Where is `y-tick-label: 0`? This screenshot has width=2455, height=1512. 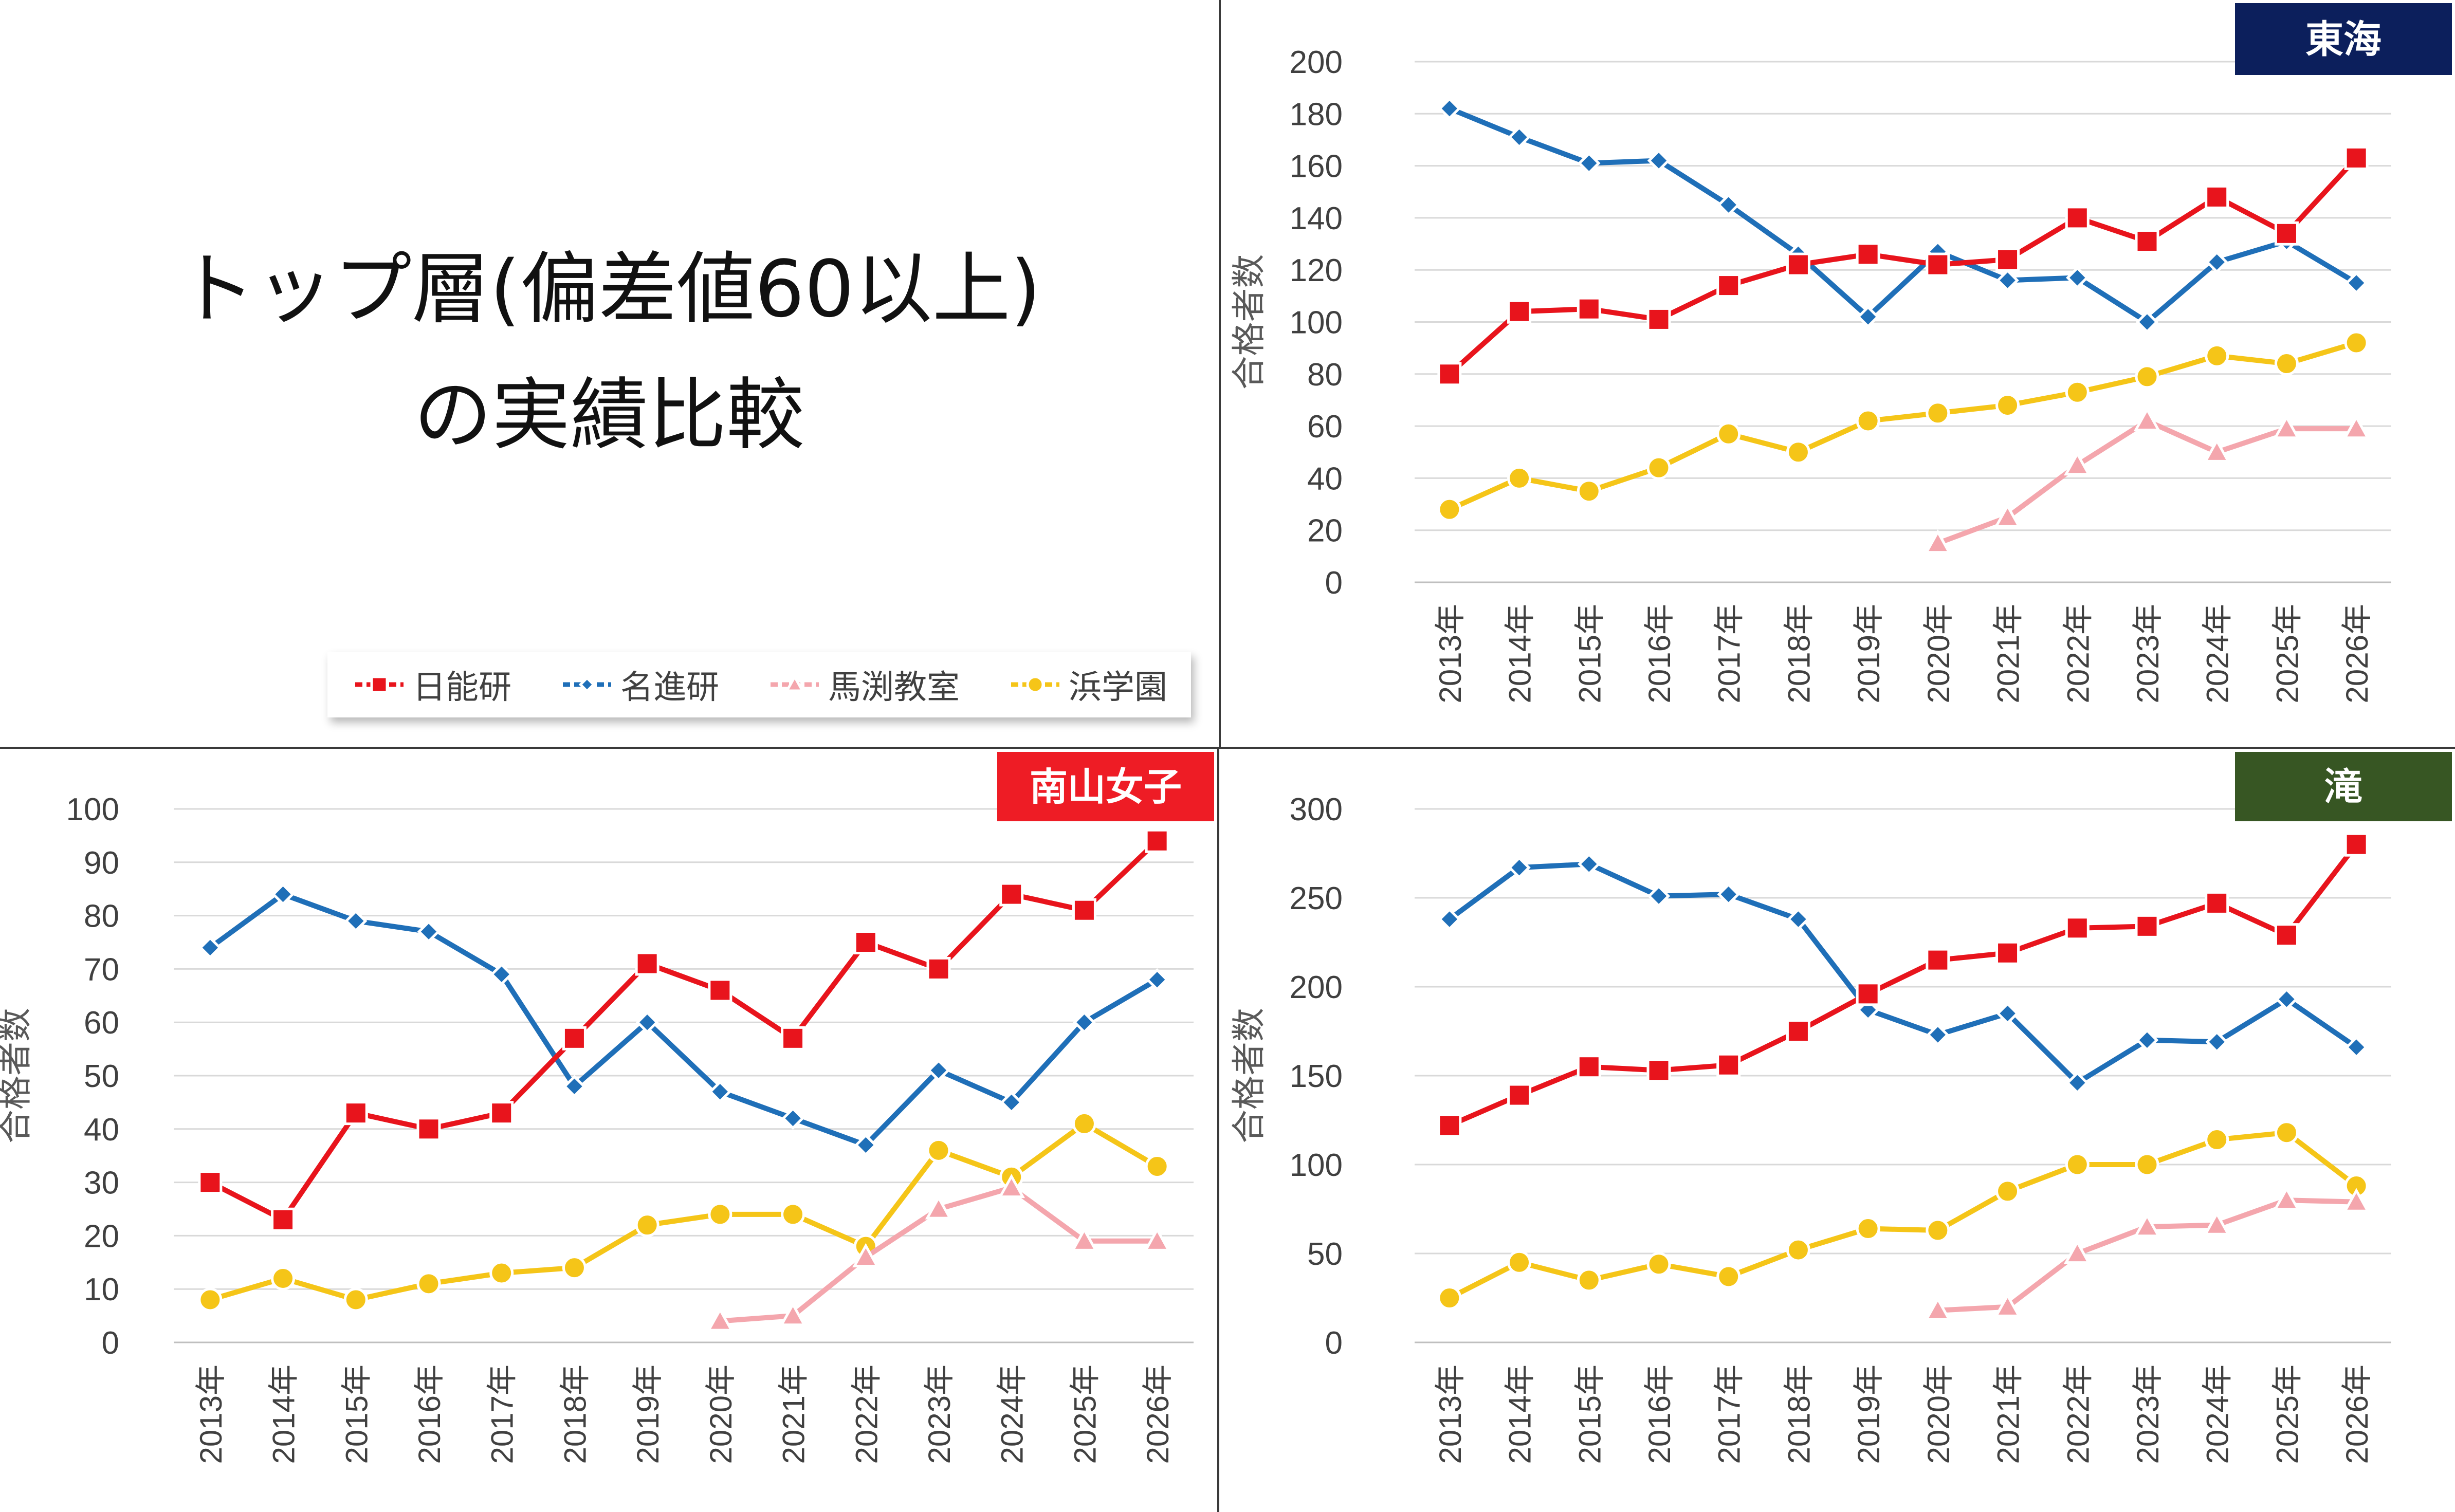
y-tick-label: 0 is located at coordinates (1334, 1343).